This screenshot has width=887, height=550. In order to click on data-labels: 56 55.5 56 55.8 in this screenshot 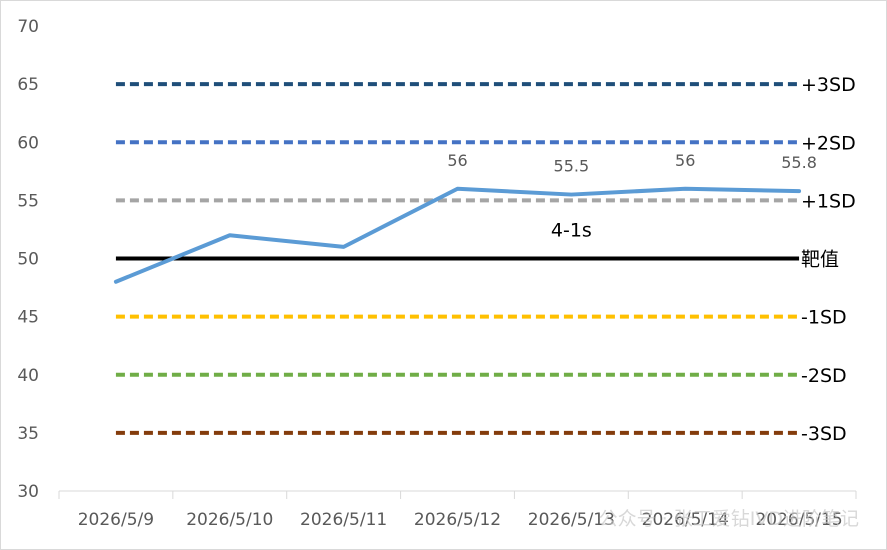, I will do `click(632, 163)`.